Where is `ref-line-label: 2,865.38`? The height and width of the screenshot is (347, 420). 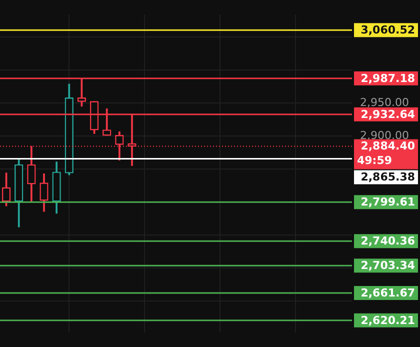 ref-line-label: 2,865.38 is located at coordinates (387, 177).